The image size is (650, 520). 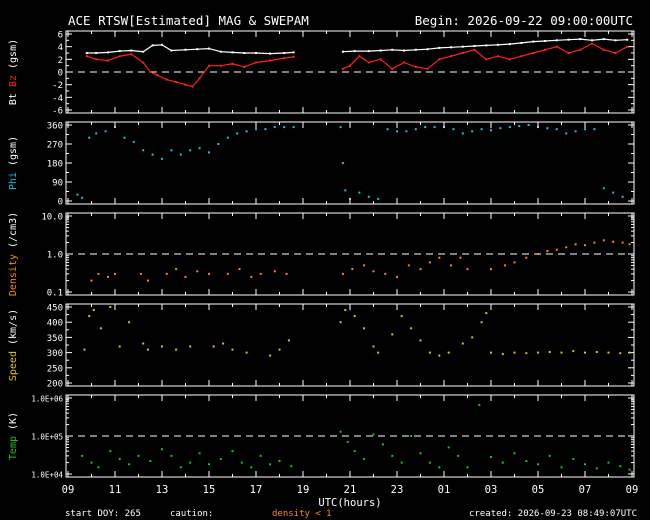 What do you see at coordinates (302, 514) in the screenshot?
I see `footer-density-note: density < 1` at bounding box center [302, 514].